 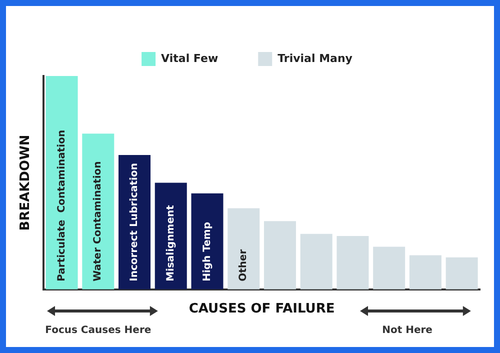 What do you see at coordinates (170, 243) in the screenshot?
I see `x-tick-label: Misalignment` at bounding box center [170, 243].